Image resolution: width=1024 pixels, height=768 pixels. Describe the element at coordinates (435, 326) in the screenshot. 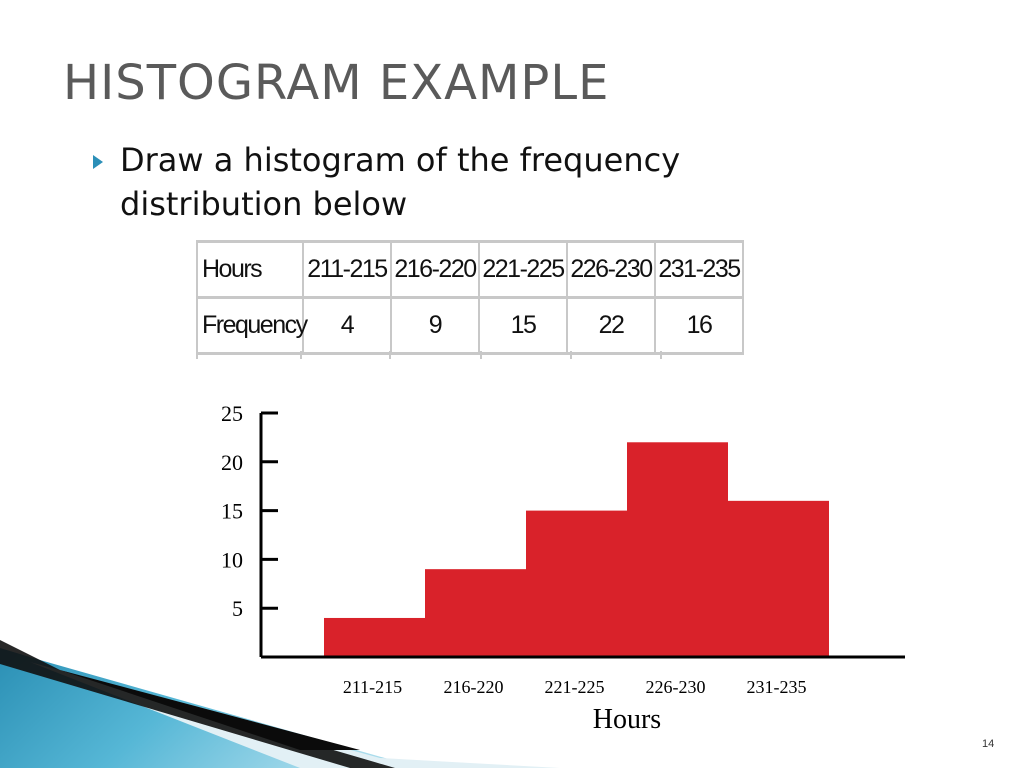

I see `table-cell-frequency-2: 9` at that location.